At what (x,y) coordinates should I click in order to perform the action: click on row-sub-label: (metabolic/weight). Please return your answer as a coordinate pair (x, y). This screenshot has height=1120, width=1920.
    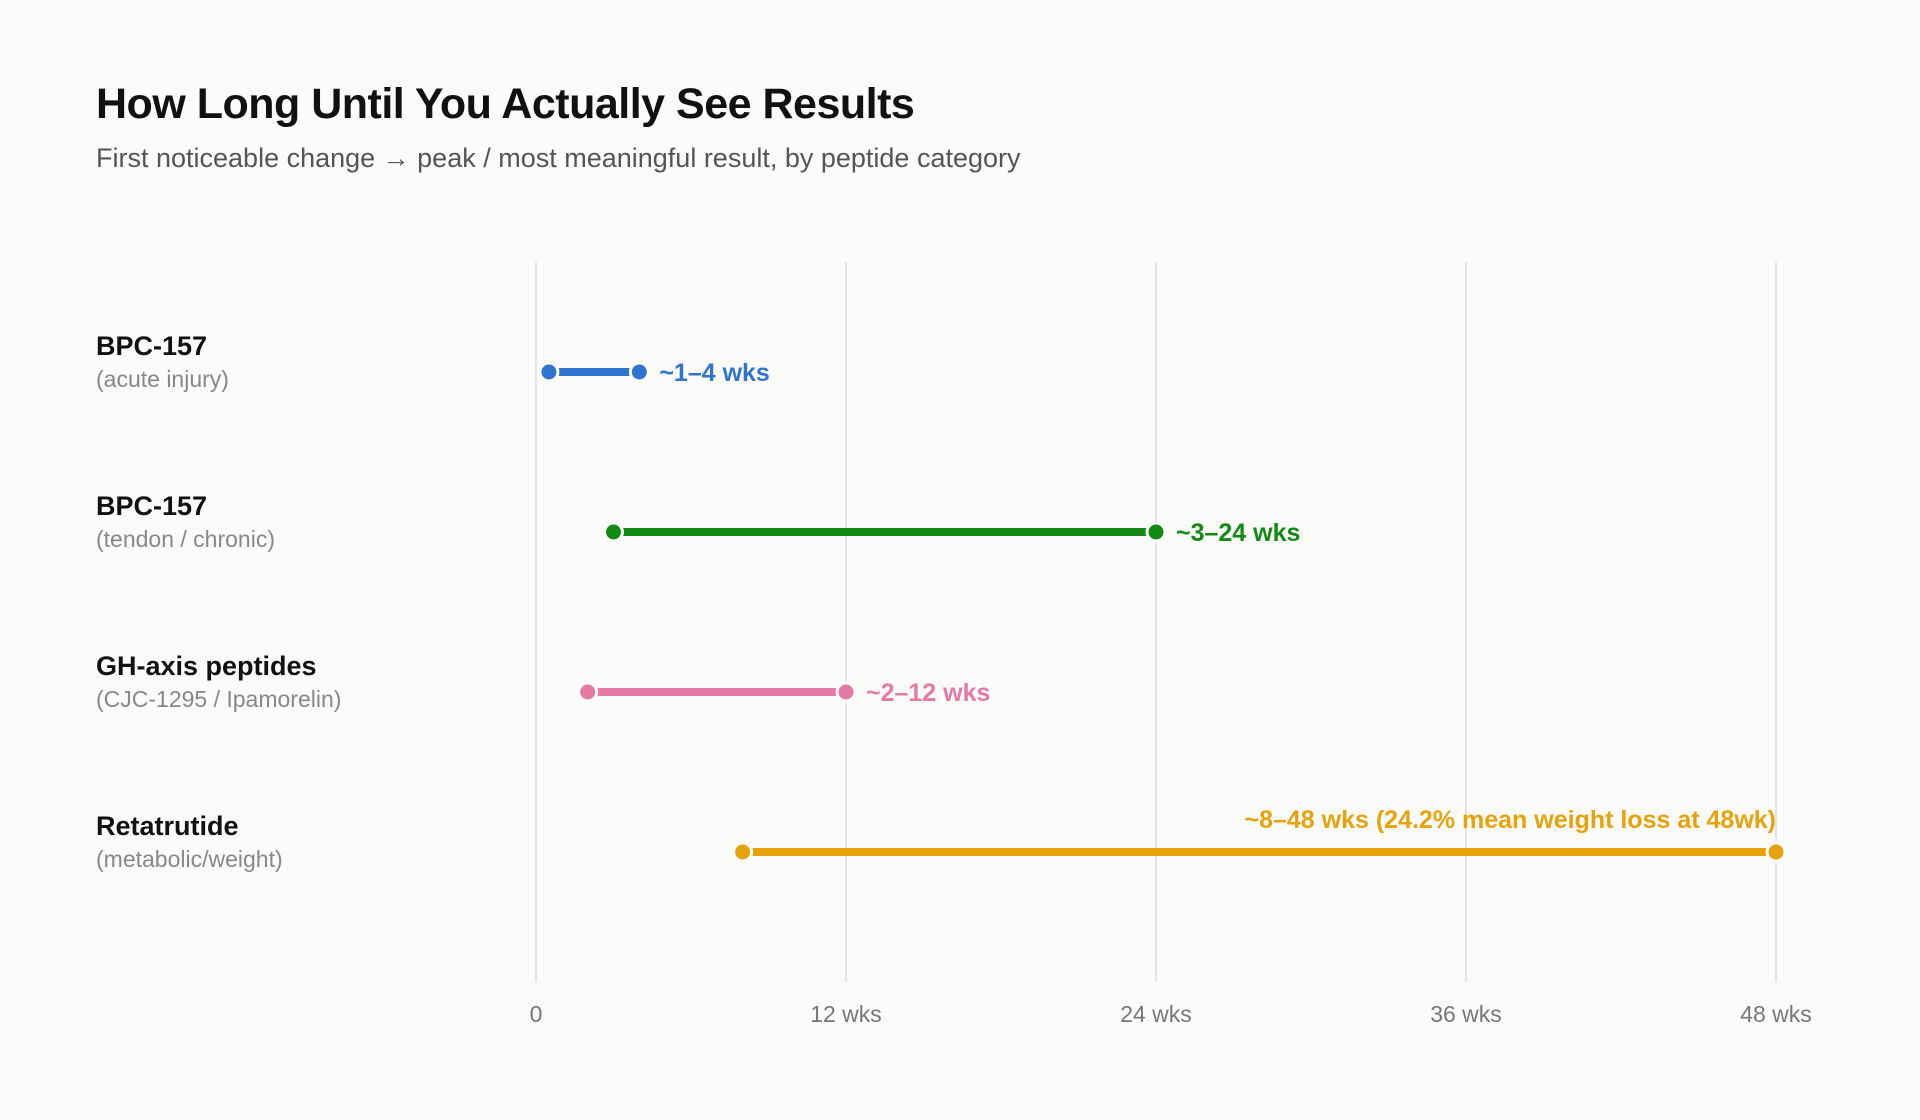
    Looking at the image, I should click on (189, 859).